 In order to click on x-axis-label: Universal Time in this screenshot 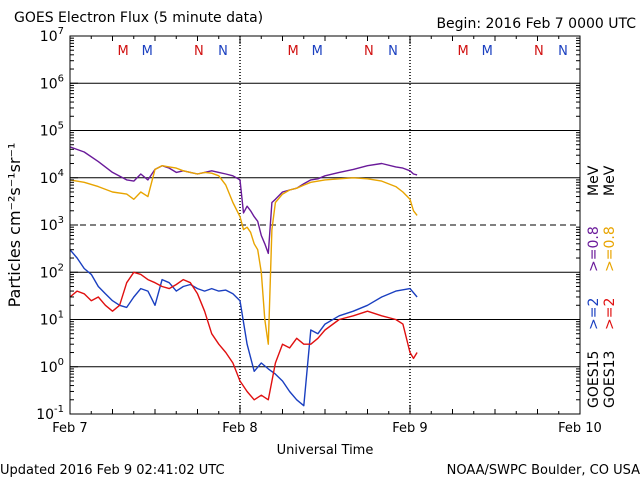, I will do `click(325, 450)`.